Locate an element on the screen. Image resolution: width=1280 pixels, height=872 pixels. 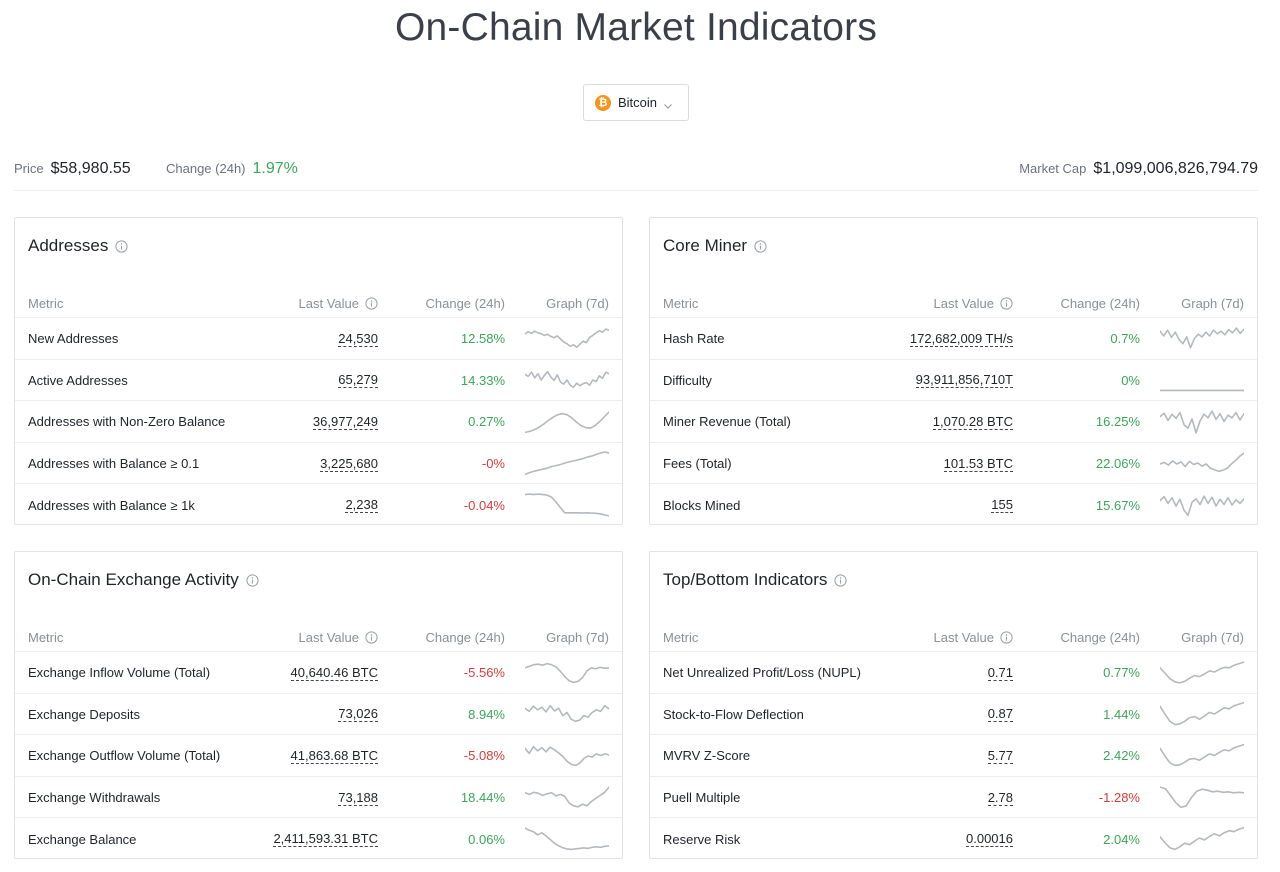
last-value-text: 5.77 is located at coordinates (1000, 755).